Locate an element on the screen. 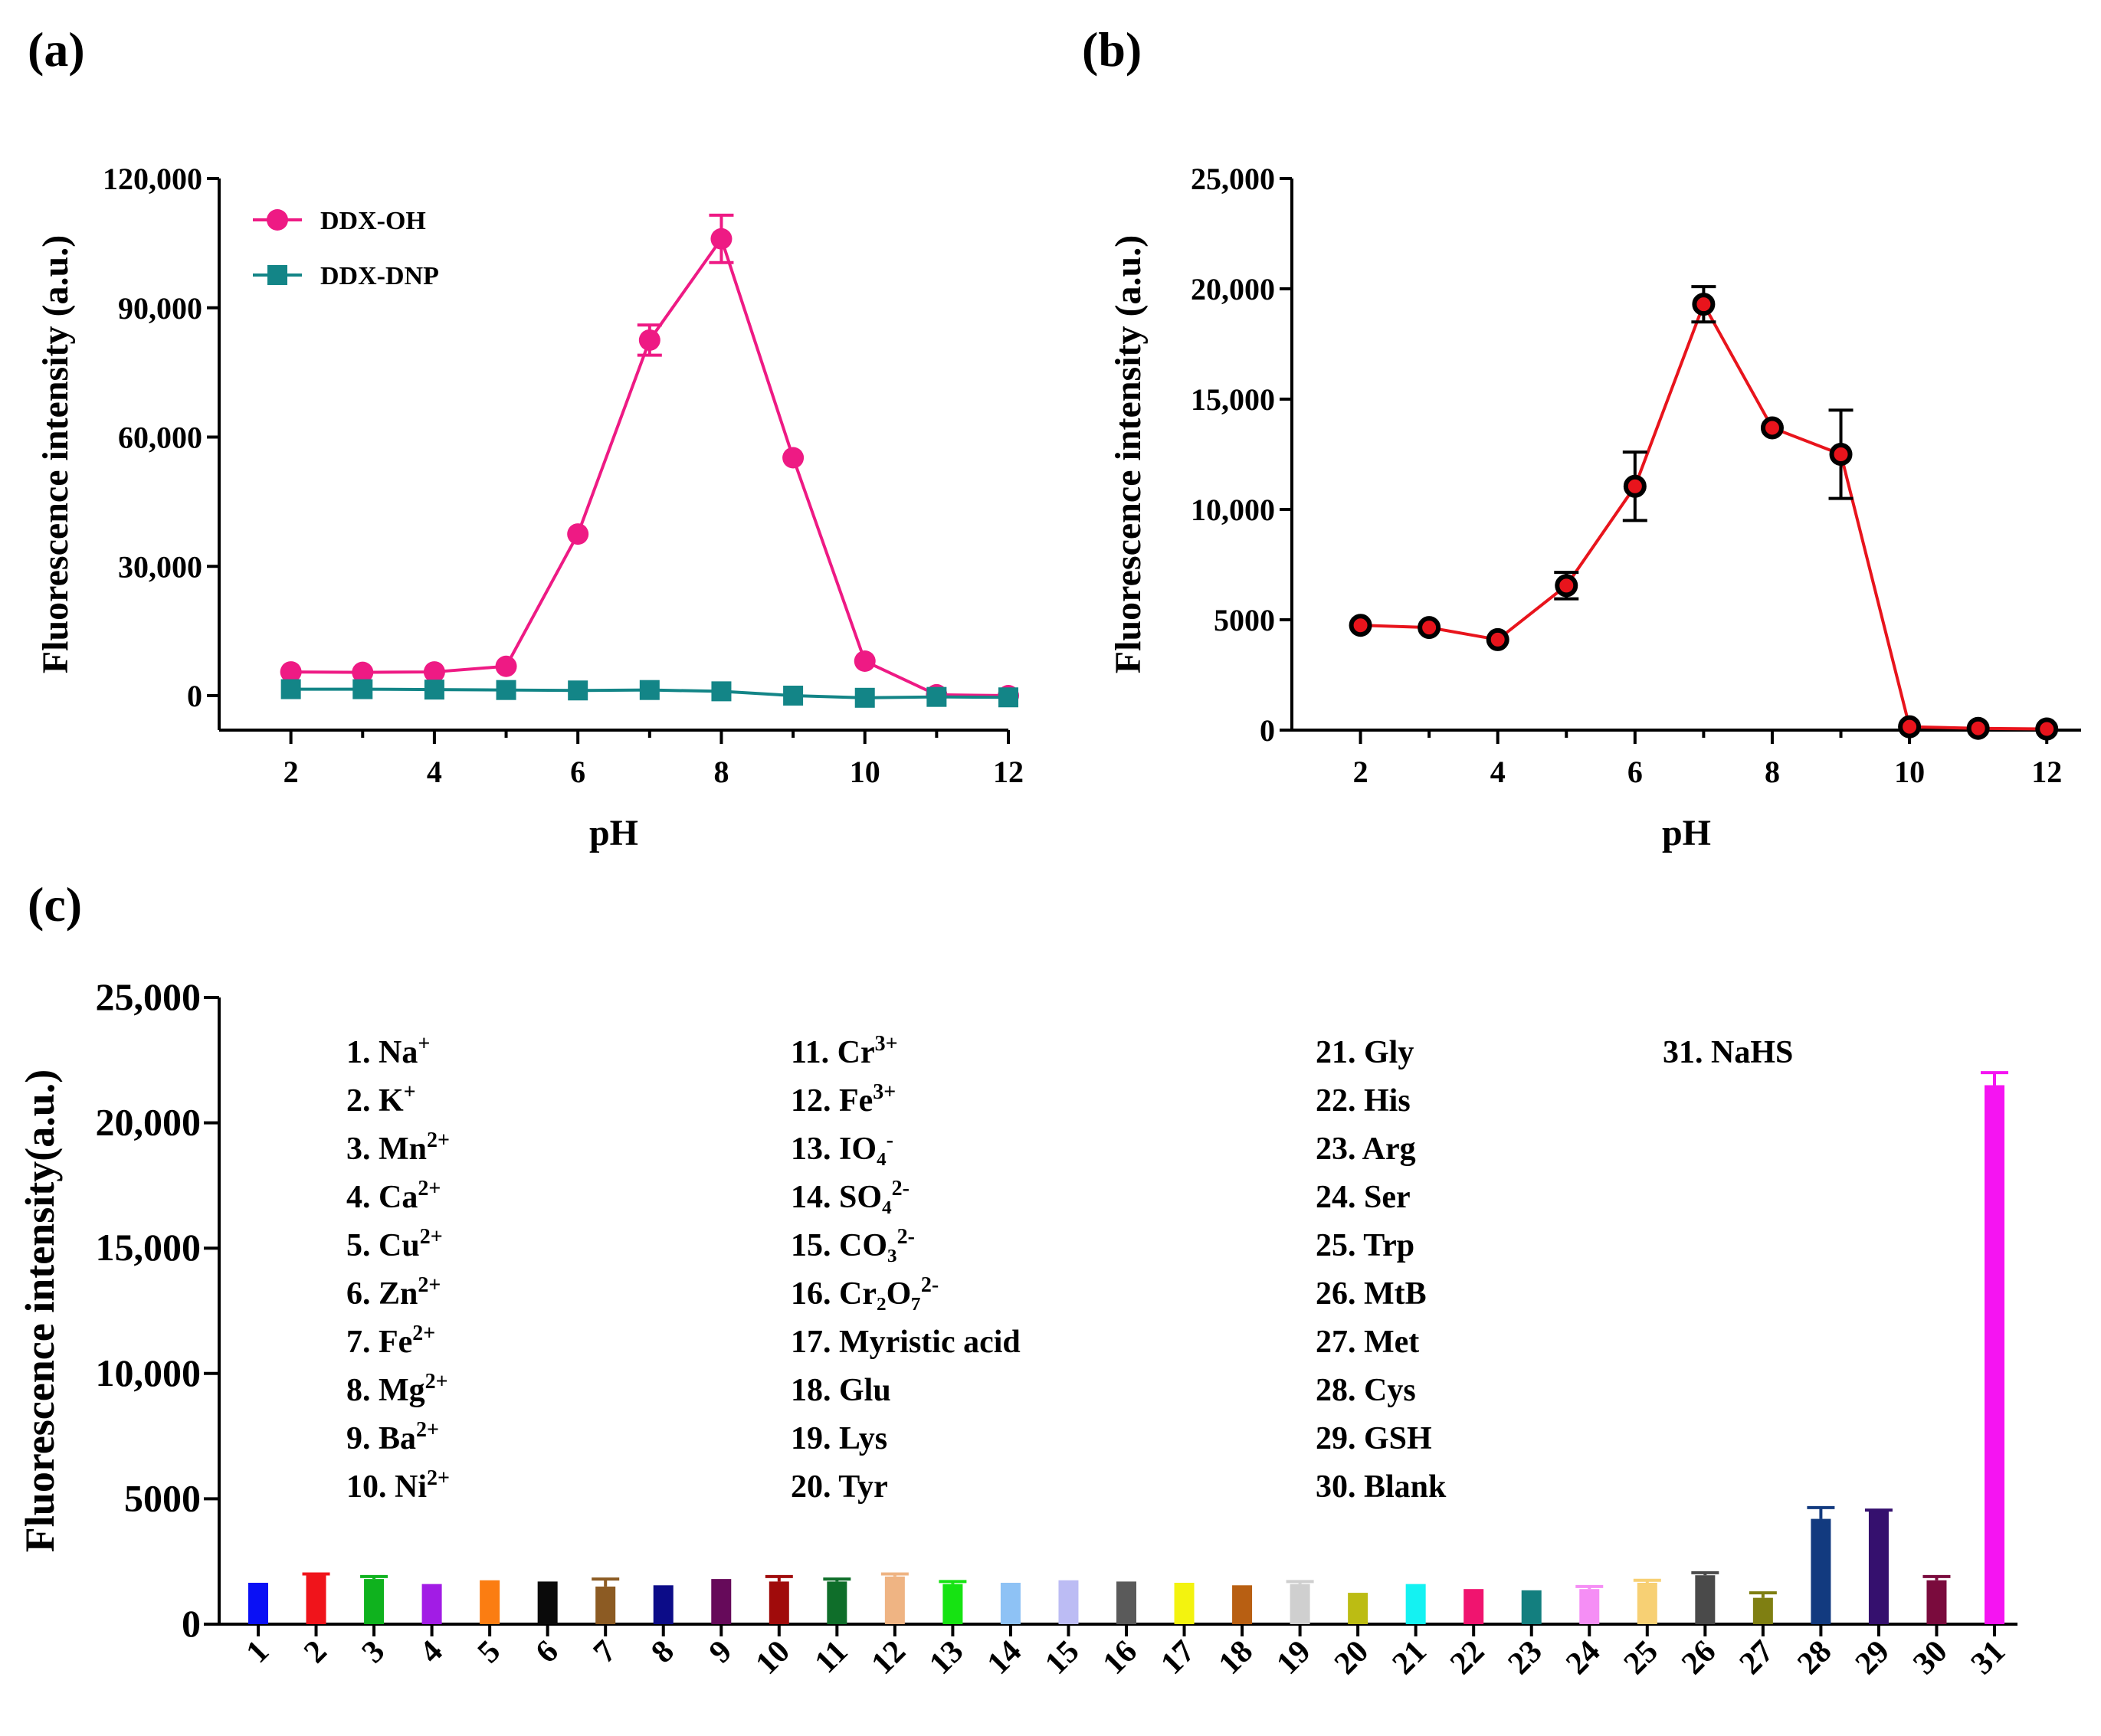 This screenshot has height=1736, width=2101. key-item-label: 21. Gly is located at coordinates (1365, 1052).